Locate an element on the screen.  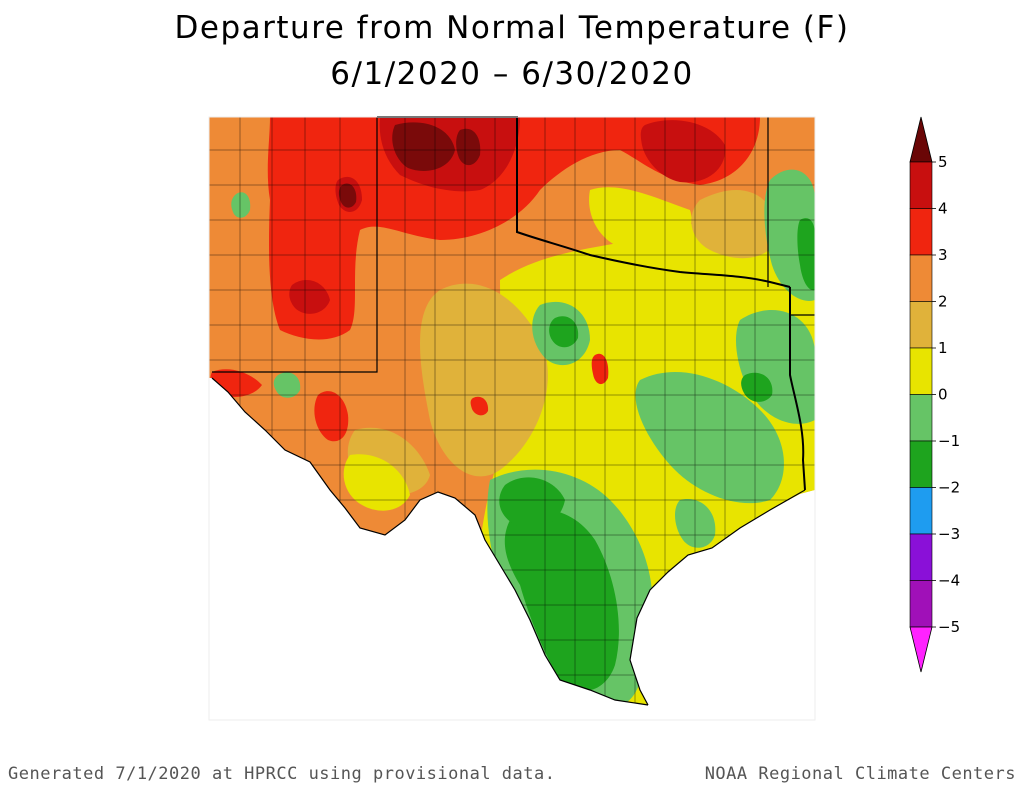
field-warm1-central is located at coordinates (484, 380).